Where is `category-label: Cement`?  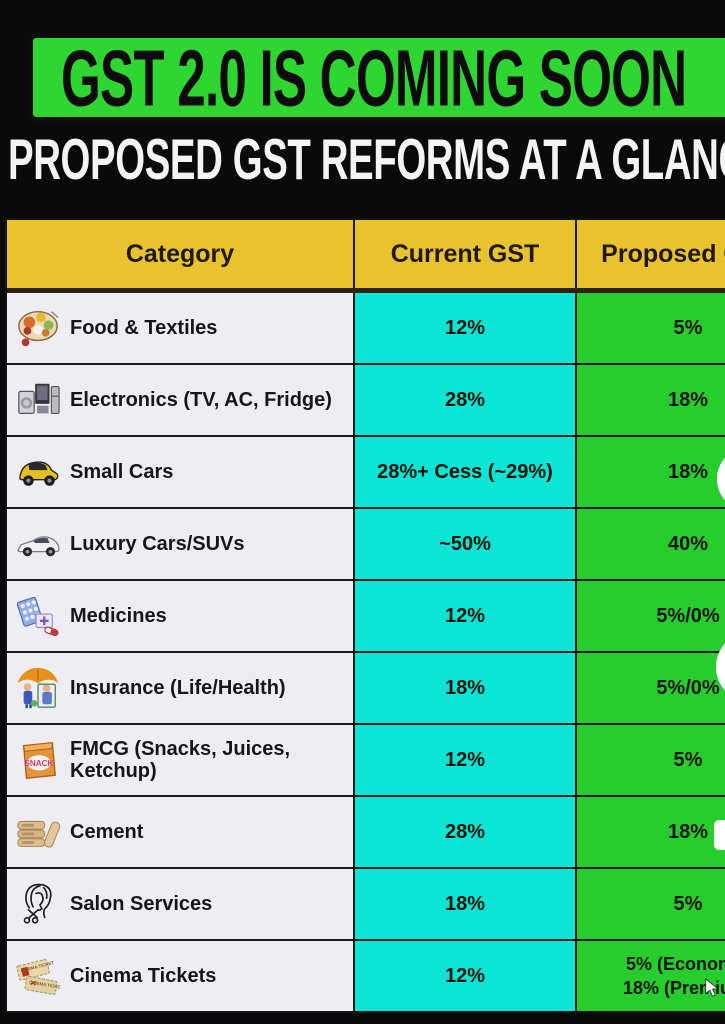 category-label: Cement is located at coordinates (107, 831).